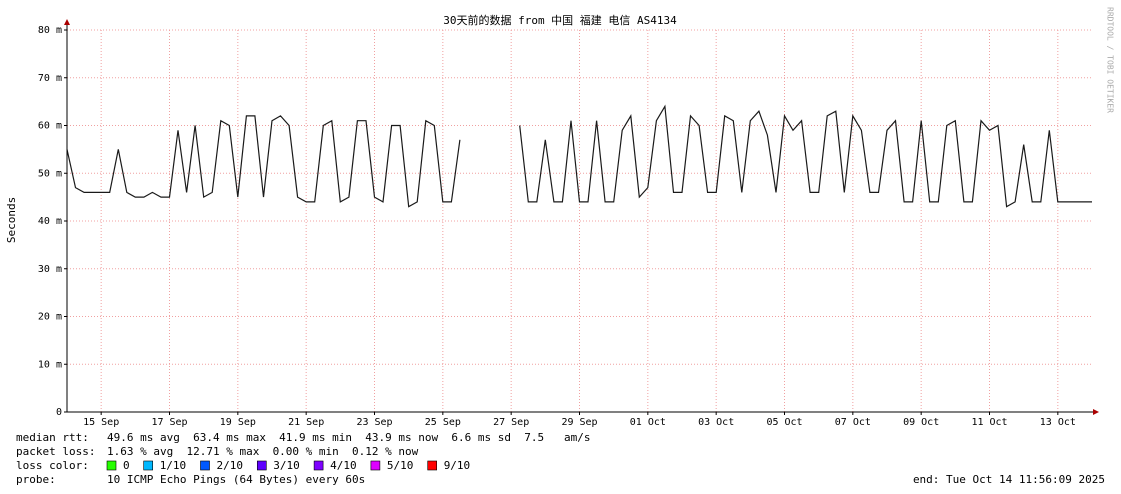  What do you see at coordinates (853, 422) in the screenshot?
I see `x-tick-label: 07 Oct` at bounding box center [853, 422].